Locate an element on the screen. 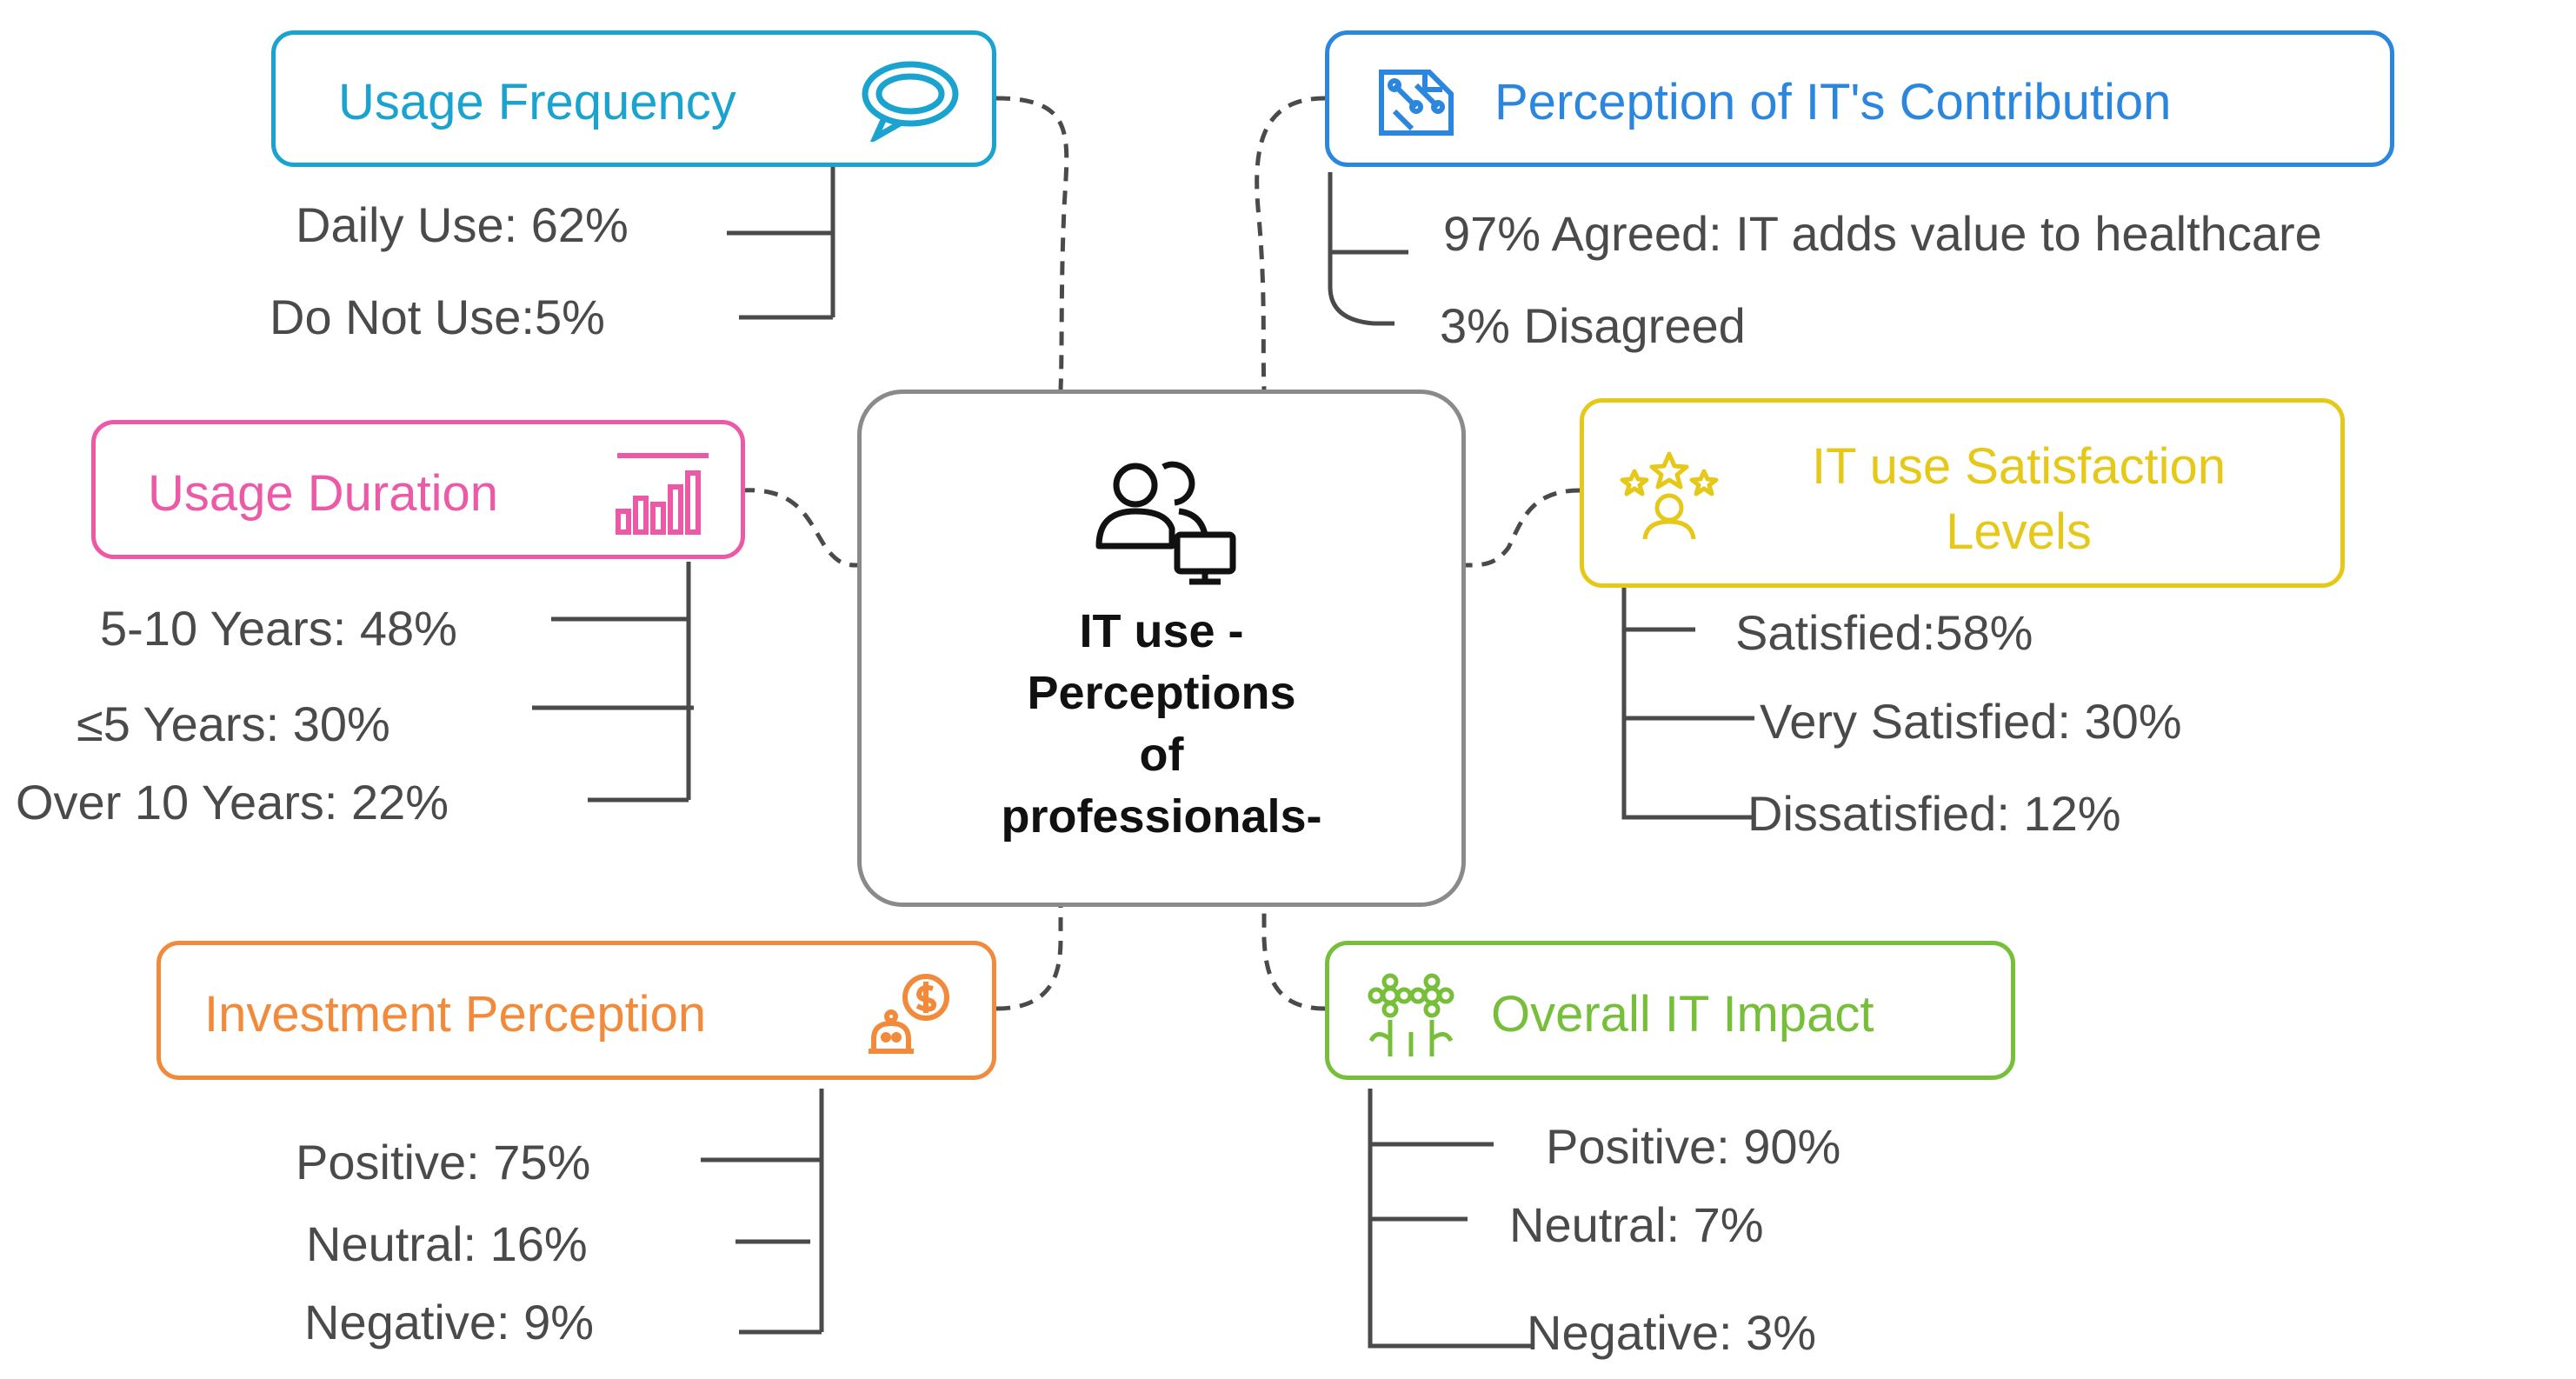  central-topic: IT use - Perceptions of professionals- is located at coordinates (1161, 648).